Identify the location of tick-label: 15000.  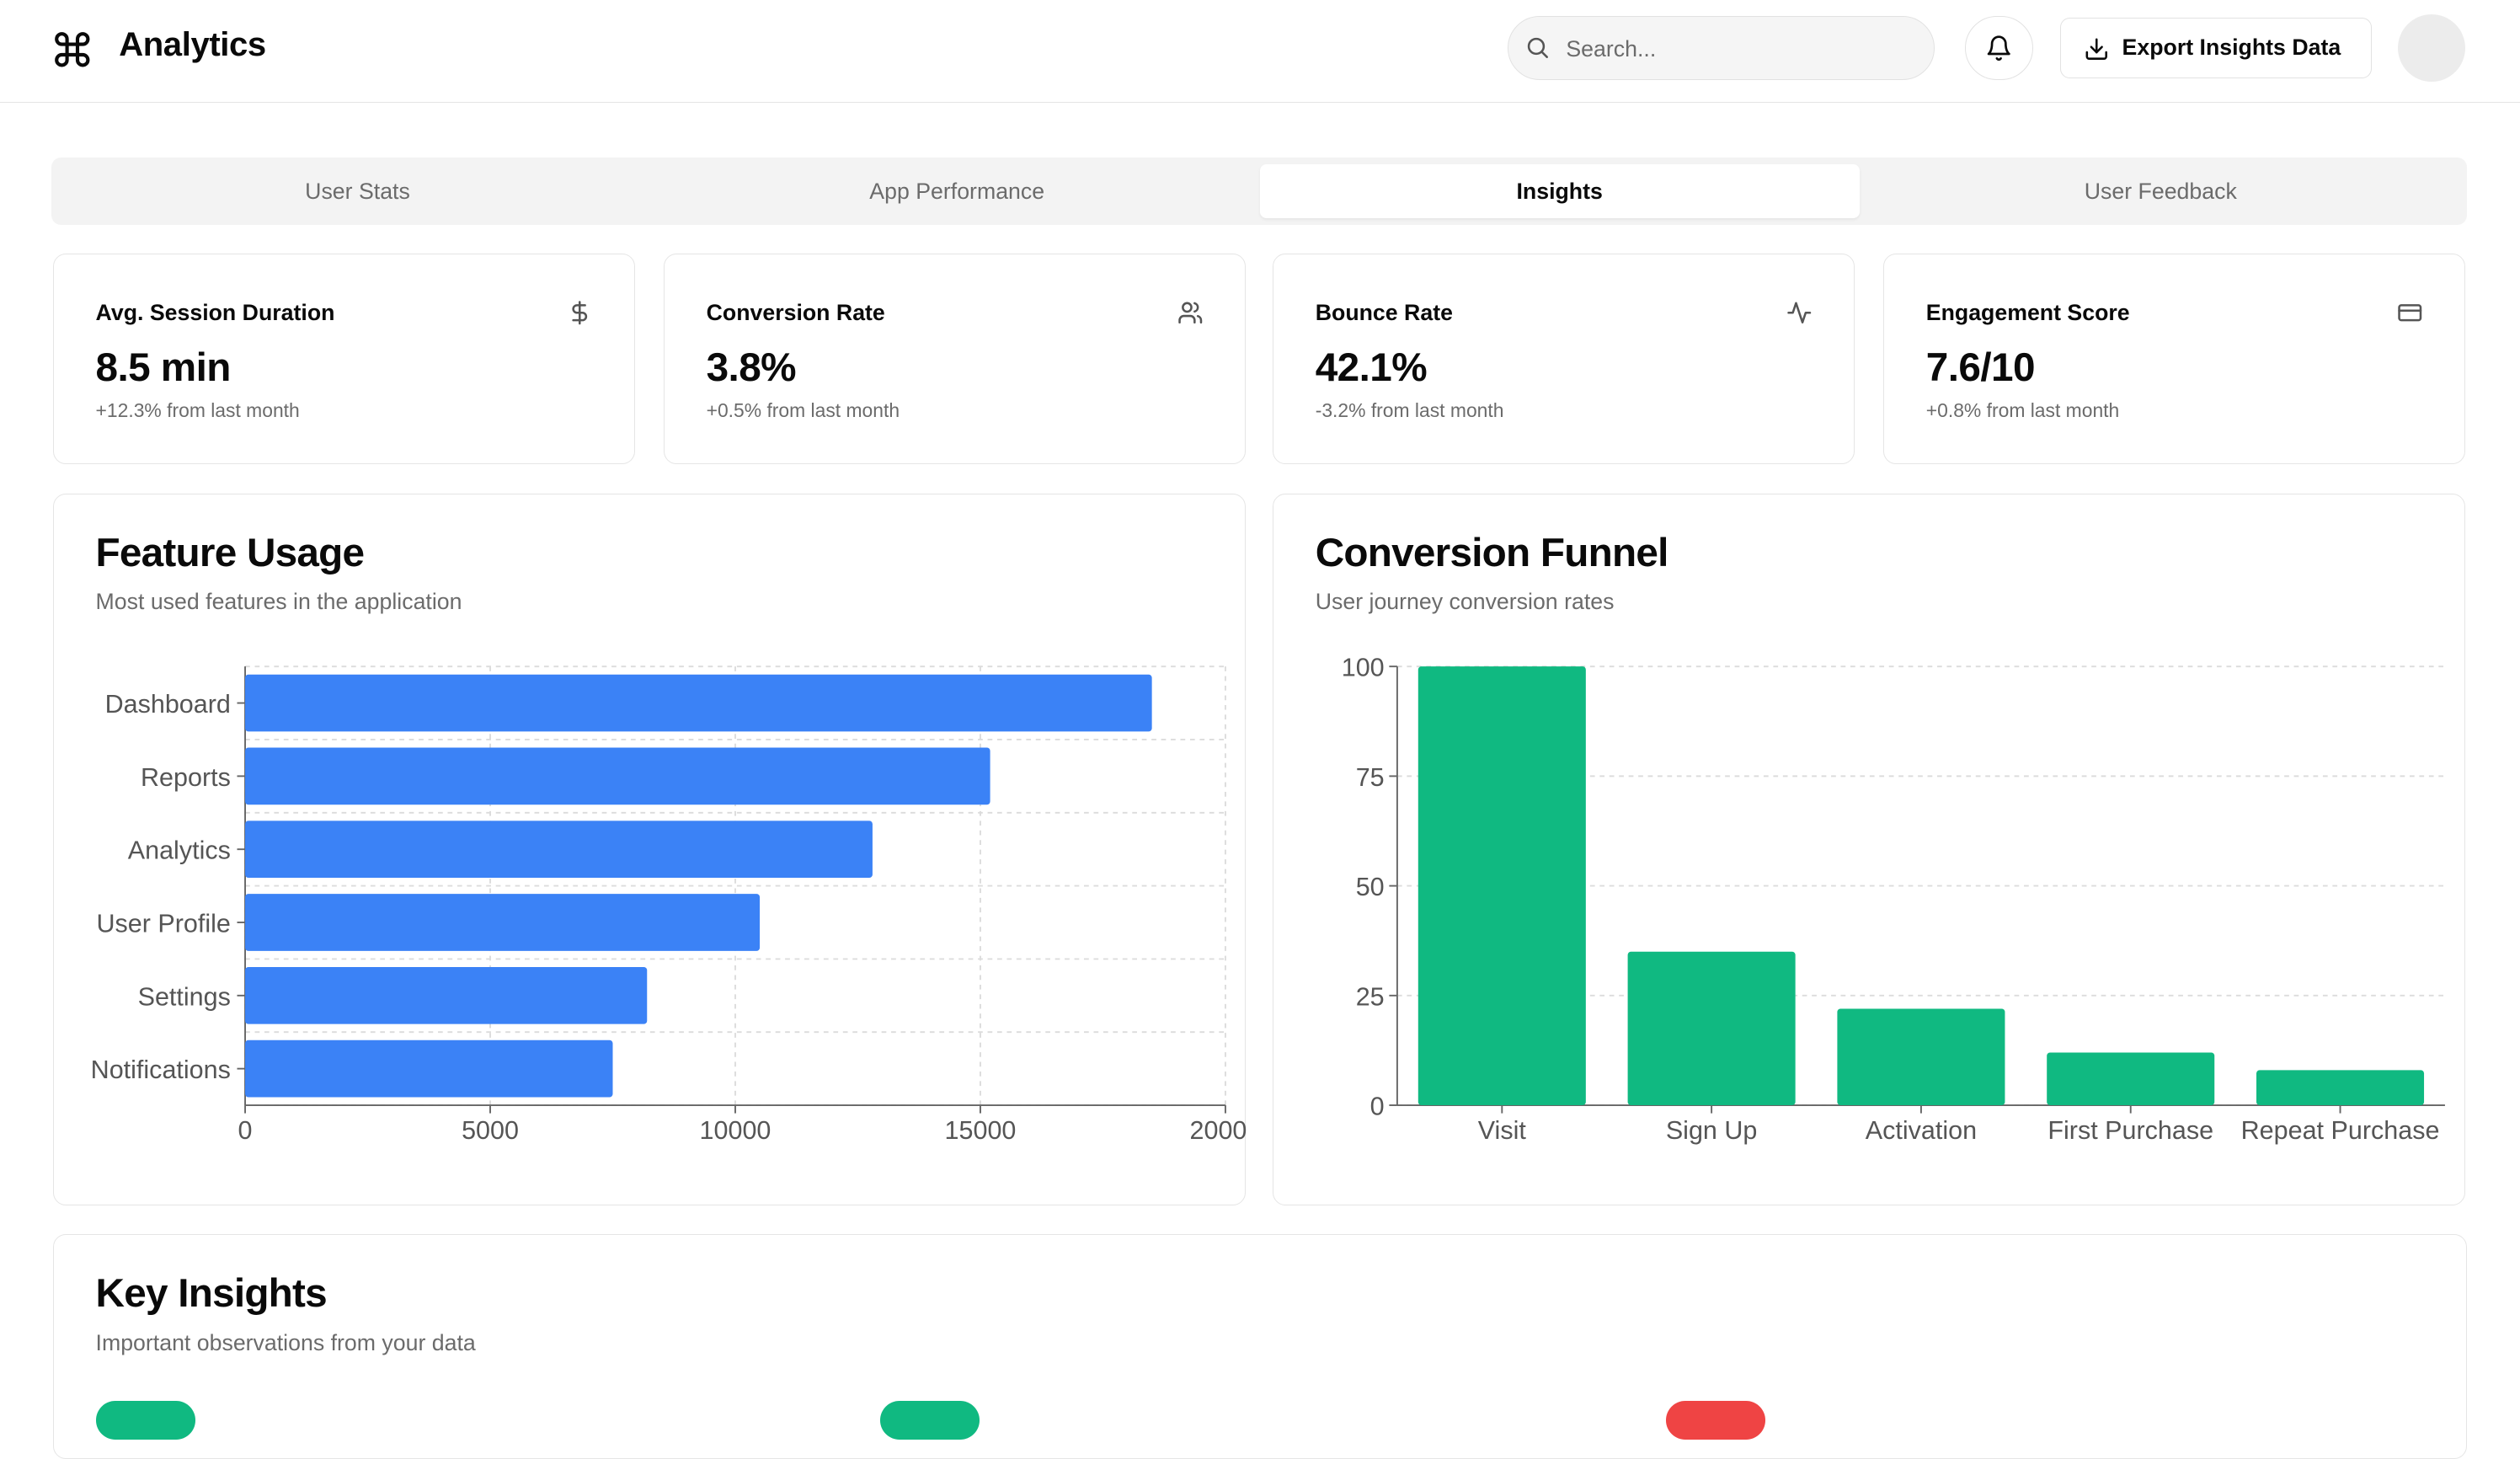
(980, 1130).